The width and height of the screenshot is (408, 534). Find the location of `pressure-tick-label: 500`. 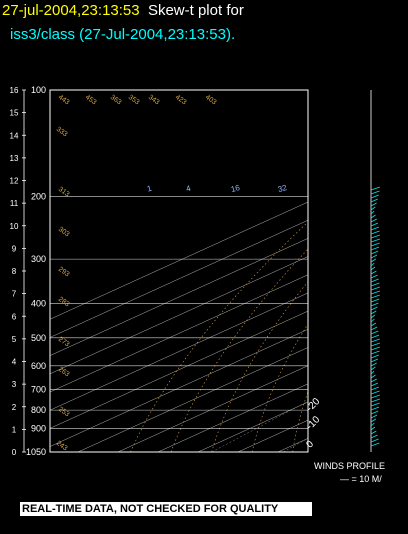

pressure-tick-label: 500 is located at coordinates (38, 338).